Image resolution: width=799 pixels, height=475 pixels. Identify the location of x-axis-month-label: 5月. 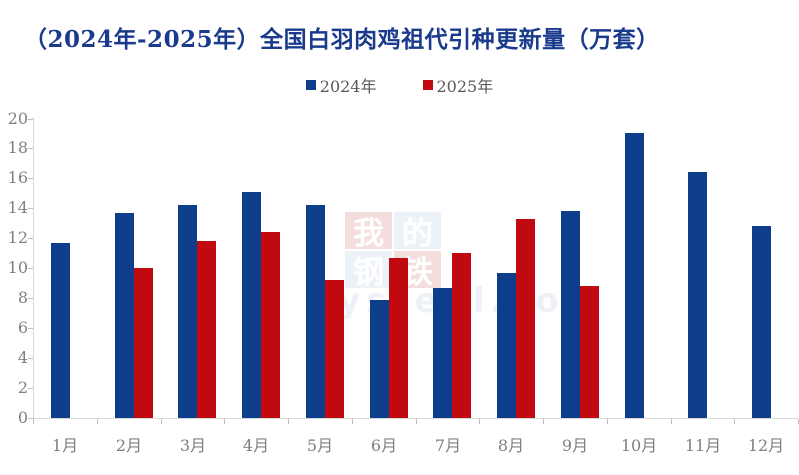
(320, 445).